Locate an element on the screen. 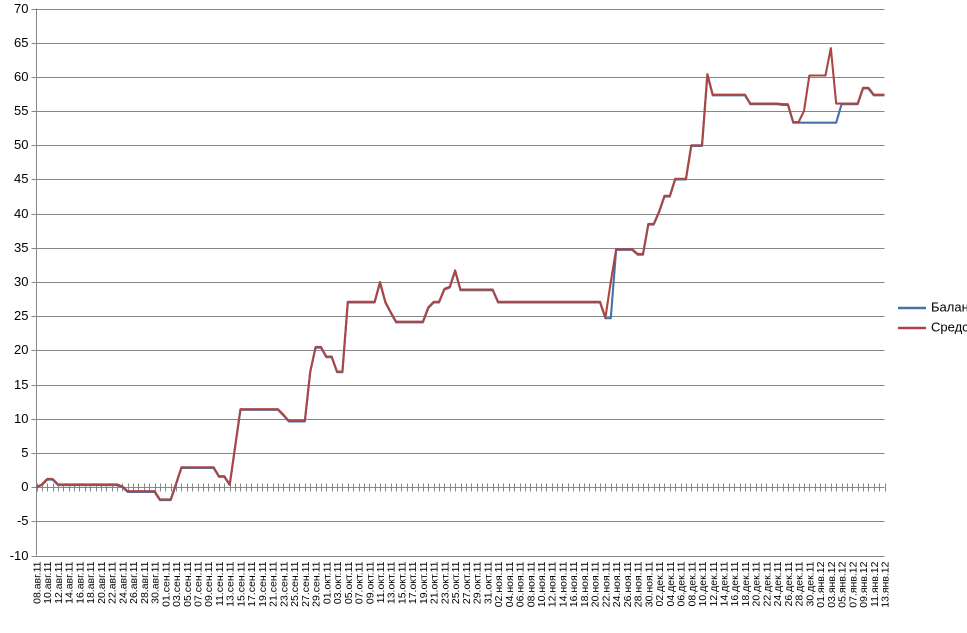 The height and width of the screenshot is (633, 967). x-axis-tick-label: 30.авг.11 is located at coordinates (156, 582).